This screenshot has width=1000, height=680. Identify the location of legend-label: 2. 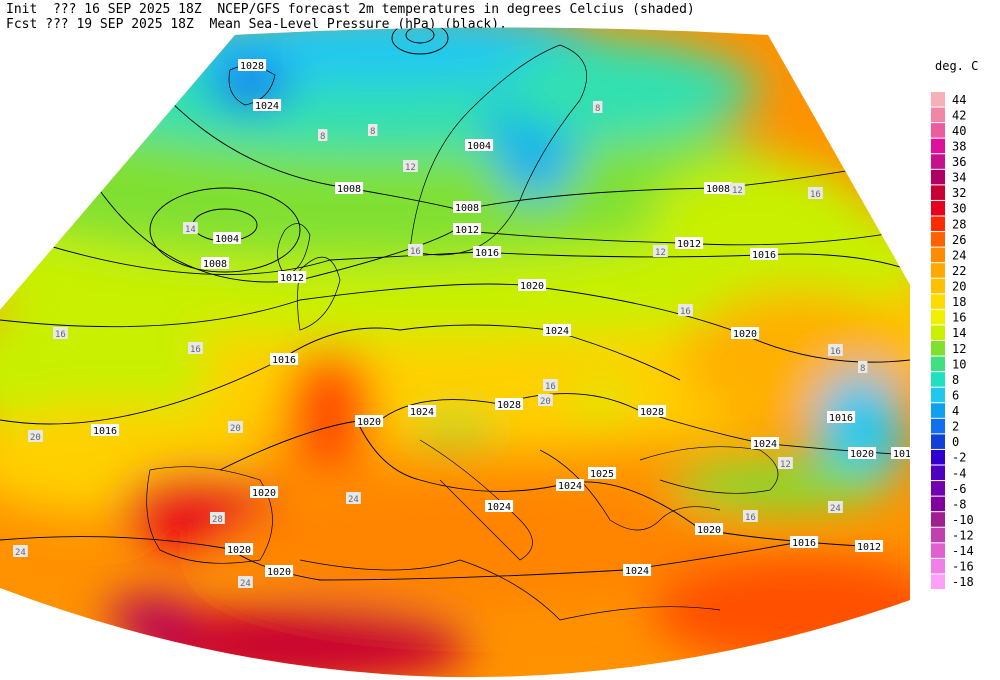
(955, 427).